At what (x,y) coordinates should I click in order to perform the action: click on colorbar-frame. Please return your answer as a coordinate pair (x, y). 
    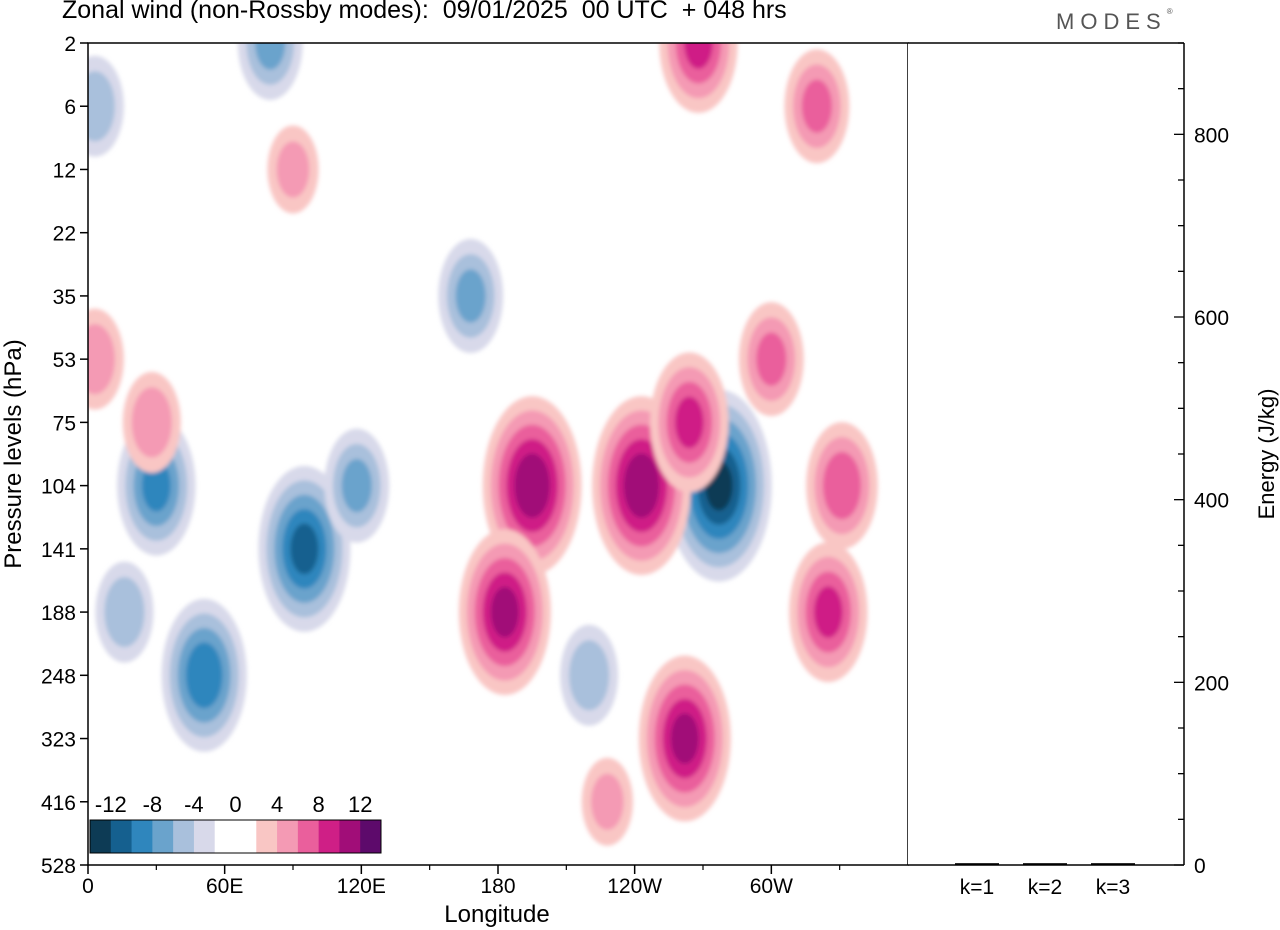
    Looking at the image, I should click on (235, 836).